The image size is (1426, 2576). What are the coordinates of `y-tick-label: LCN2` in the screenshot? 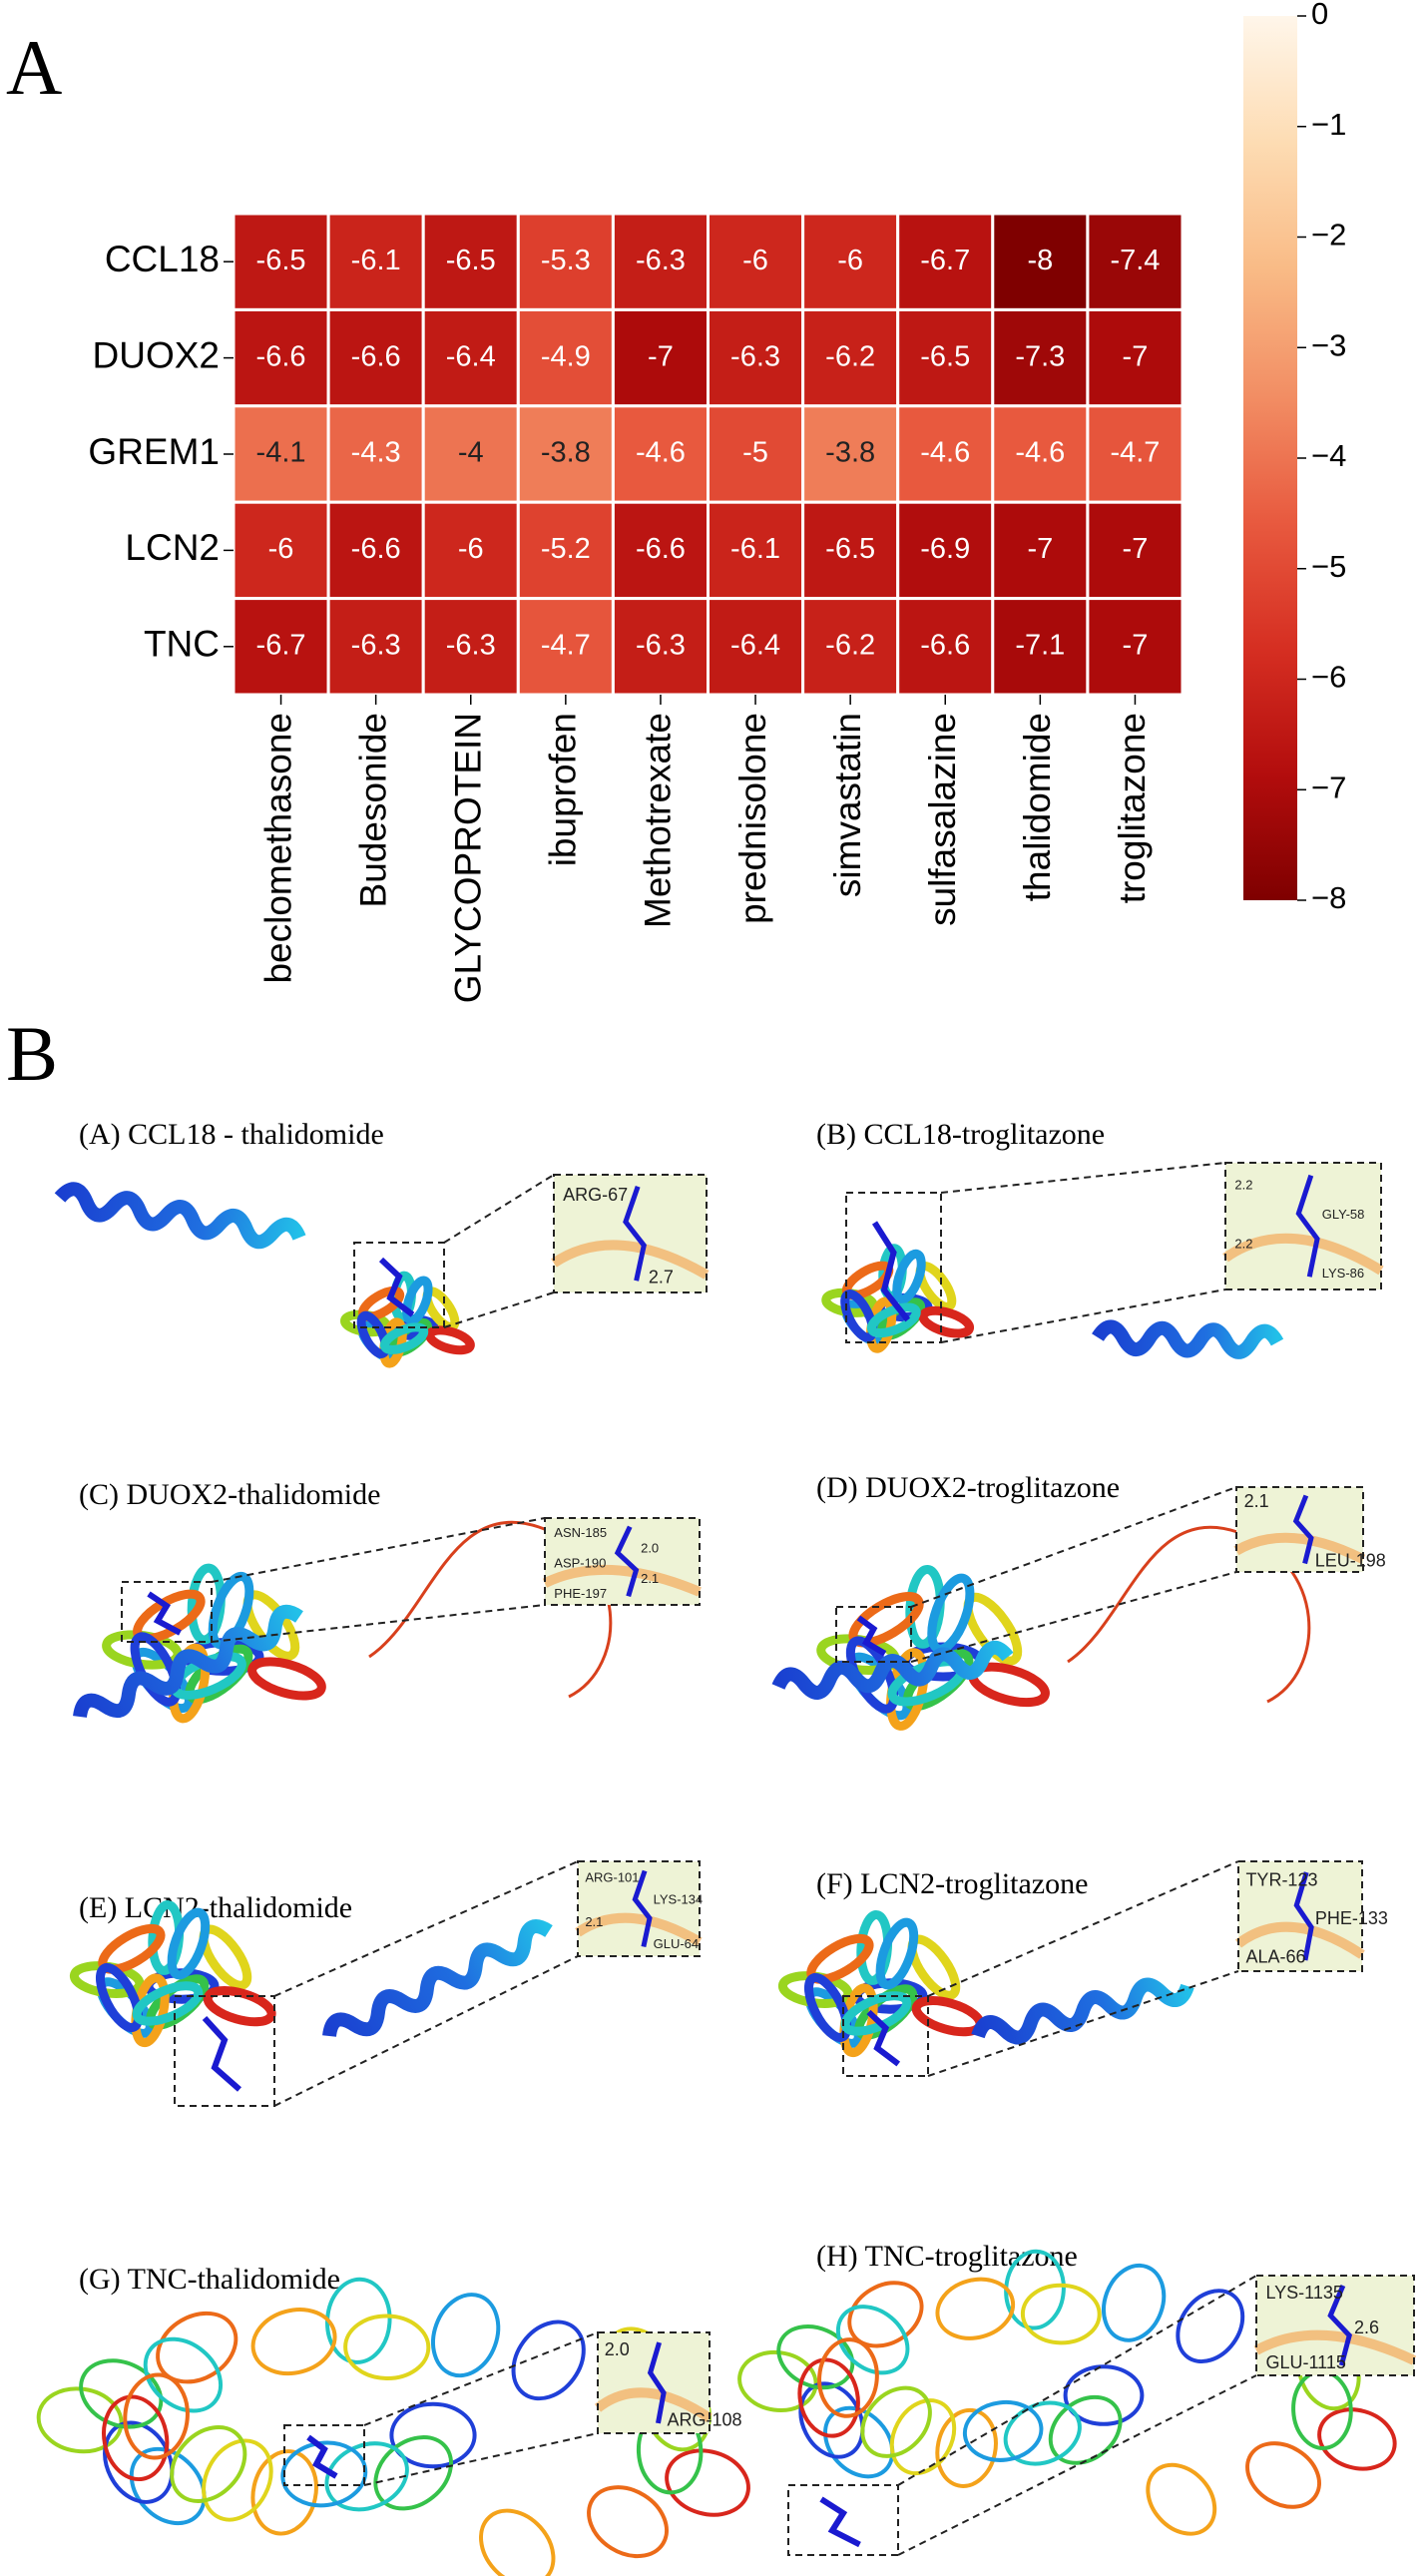 It's located at (172, 548).